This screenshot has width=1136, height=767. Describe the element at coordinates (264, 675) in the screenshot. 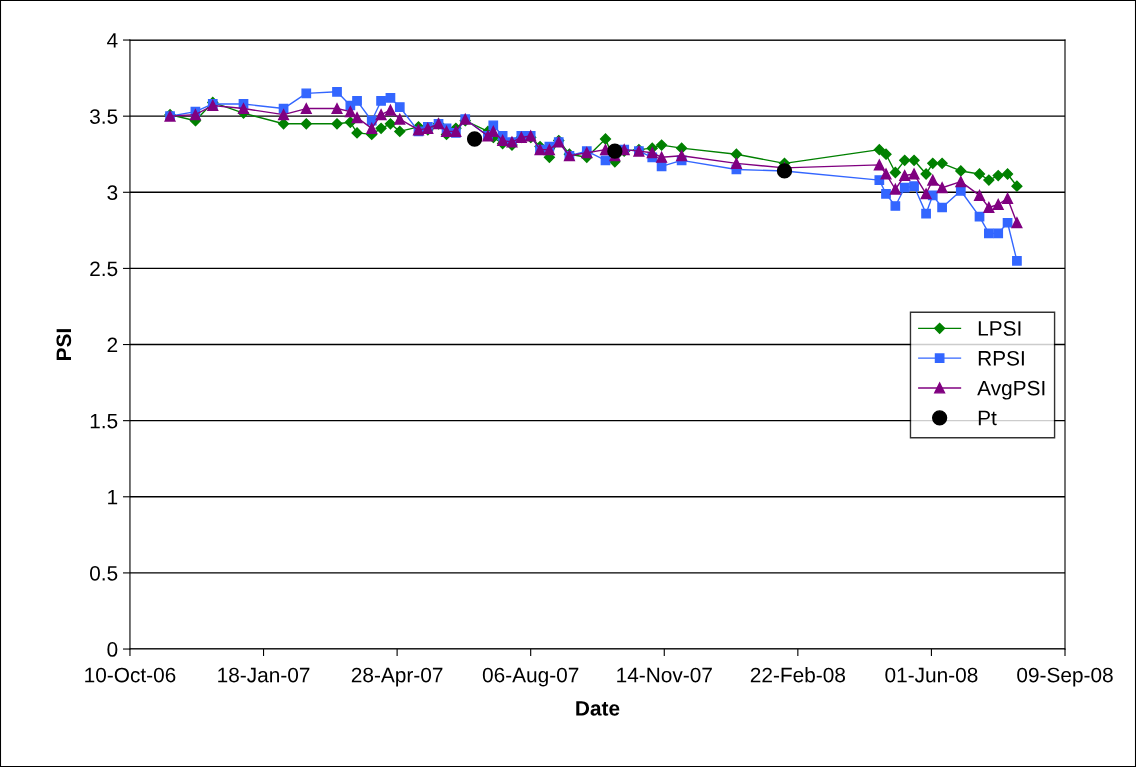

I see `x-tick-label: 18-Jan-07` at that location.